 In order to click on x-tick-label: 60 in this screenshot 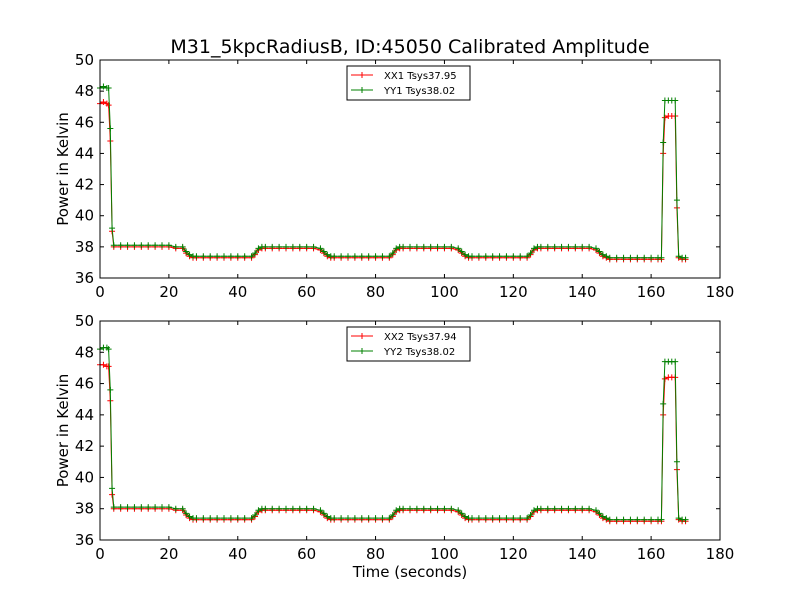, I will do `click(306, 292)`.